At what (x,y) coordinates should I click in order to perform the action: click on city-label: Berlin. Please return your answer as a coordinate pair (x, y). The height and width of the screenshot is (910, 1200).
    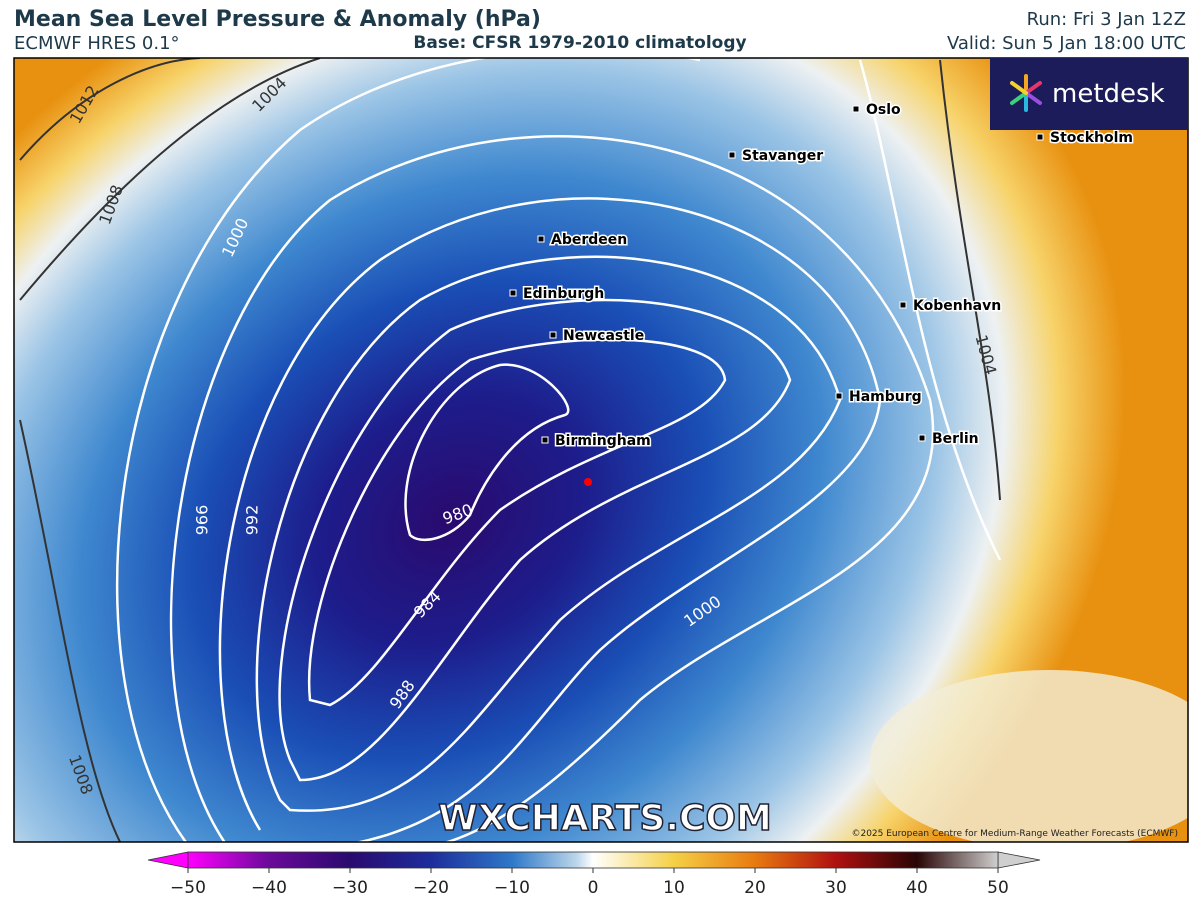
    Looking at the image, I should click on (955, 439).